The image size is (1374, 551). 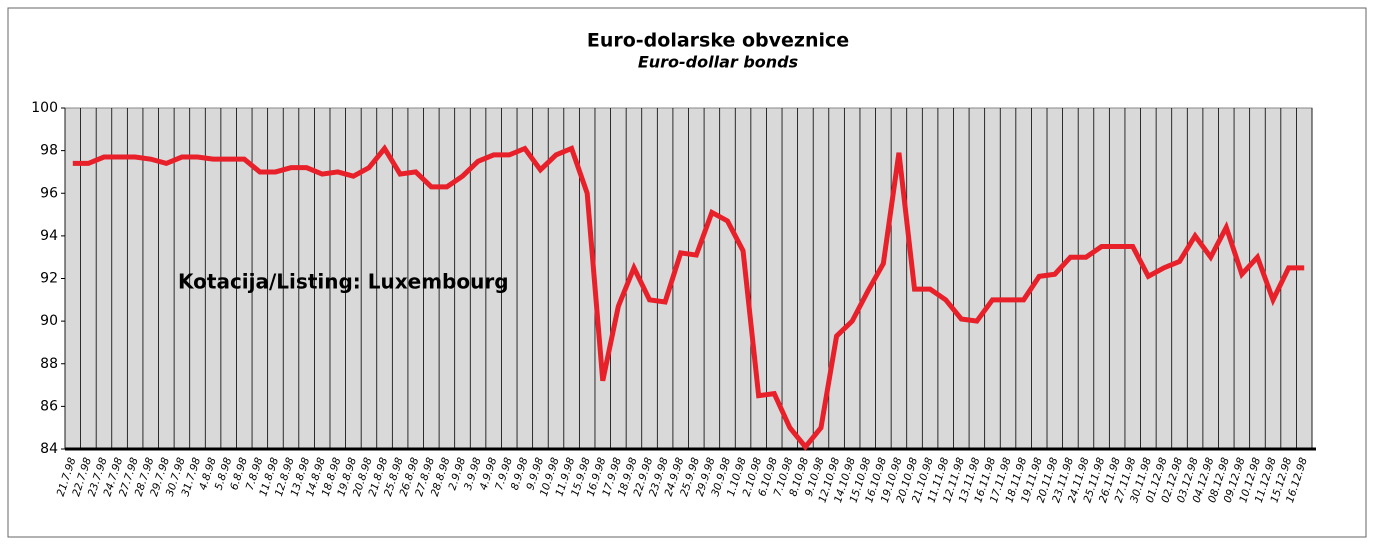 What do you see at coordinates (343, 282) in the screenshot?
I see `annotation: Kotacija/Listing: Luxembourg` at bounding box center [343, 282].